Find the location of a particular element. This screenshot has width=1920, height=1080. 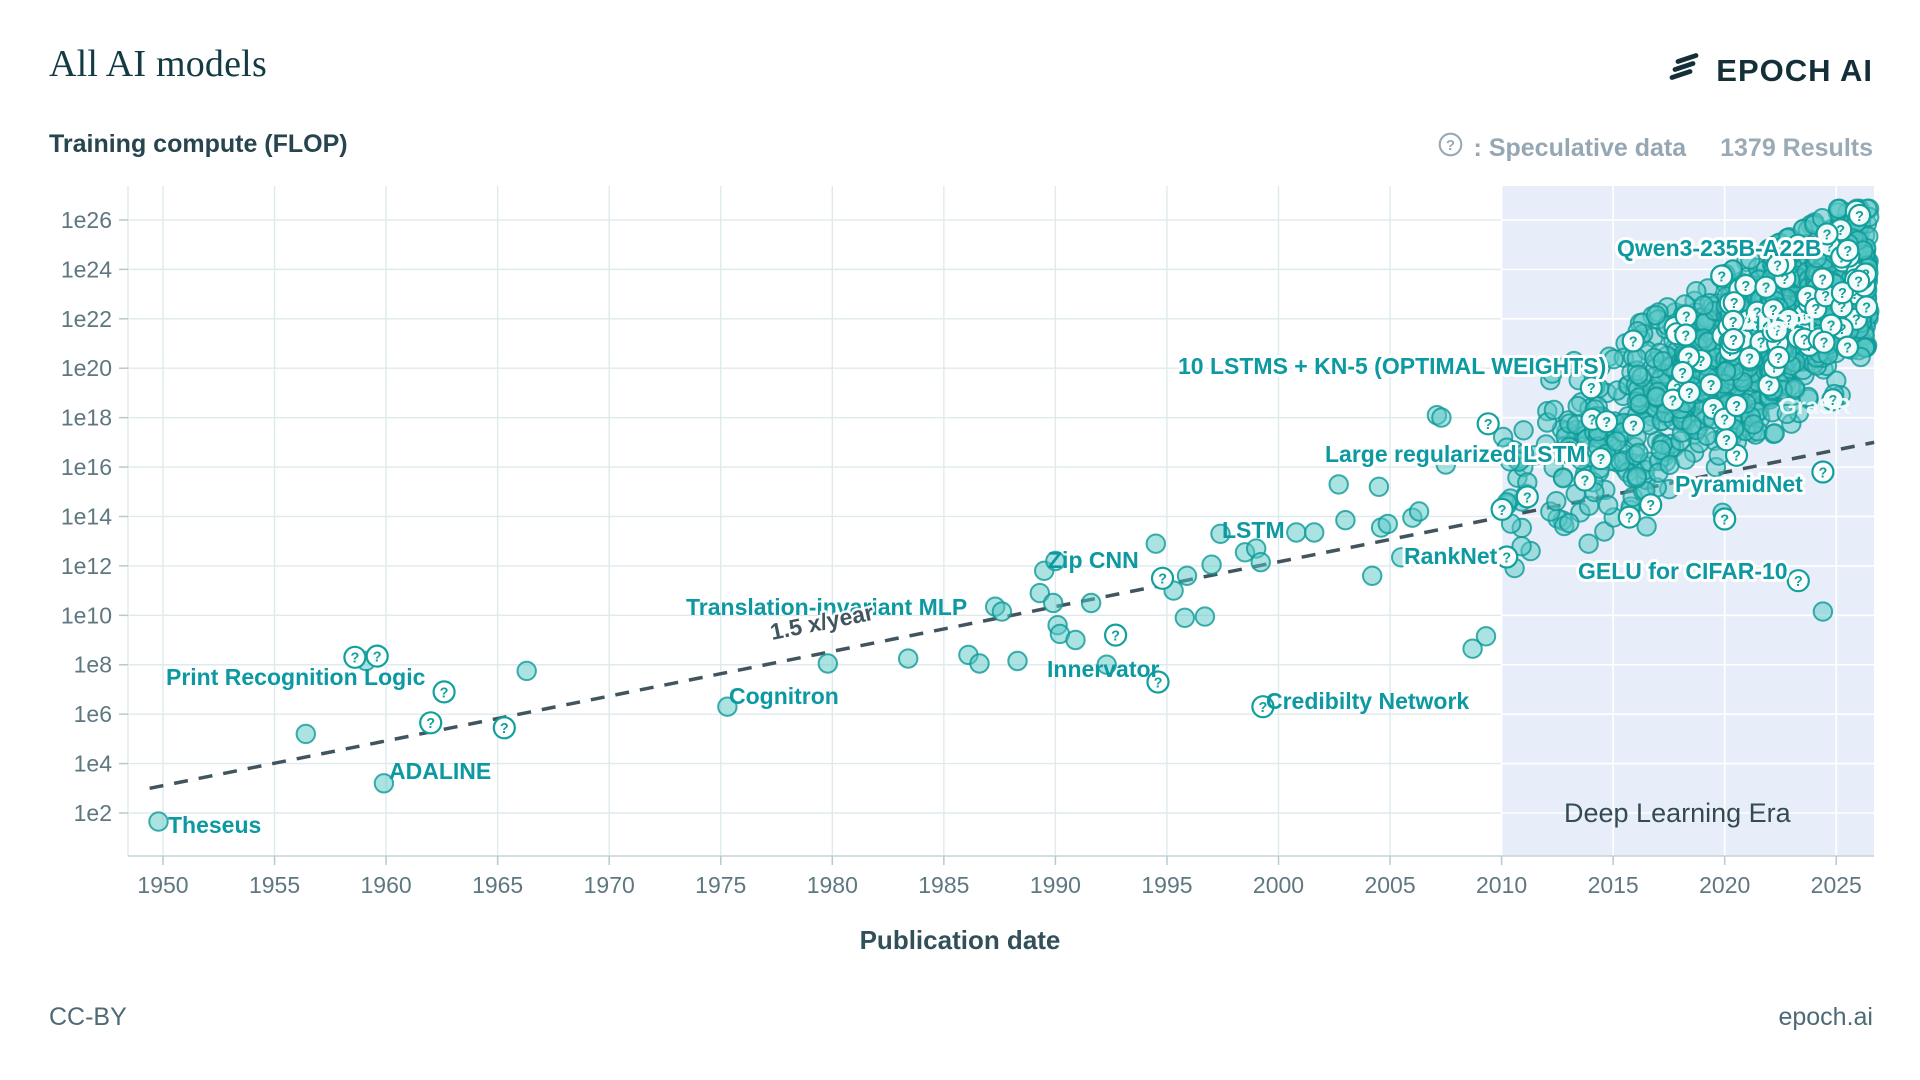

brand: EPOCH AI is located at coordinates (1770, 70).